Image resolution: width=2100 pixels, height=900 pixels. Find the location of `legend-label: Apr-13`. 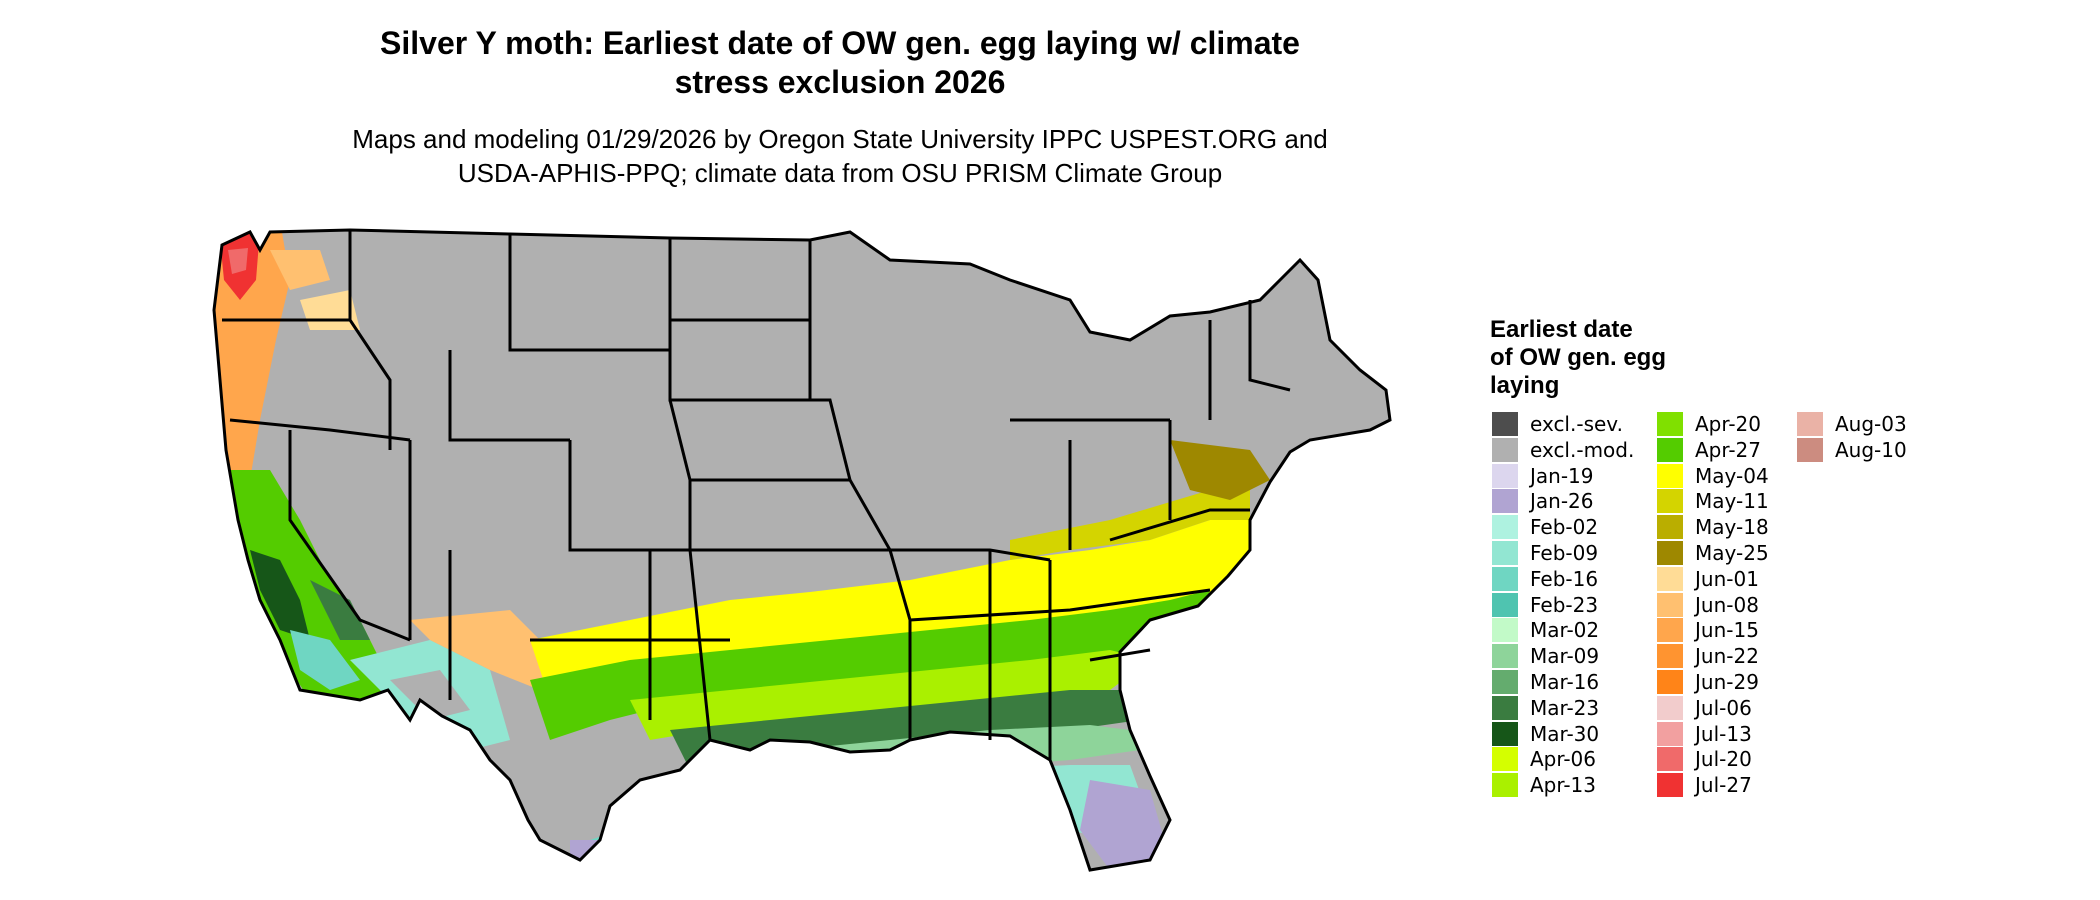

legend-label: Apr-13 is located at coordinates (1563, 785).